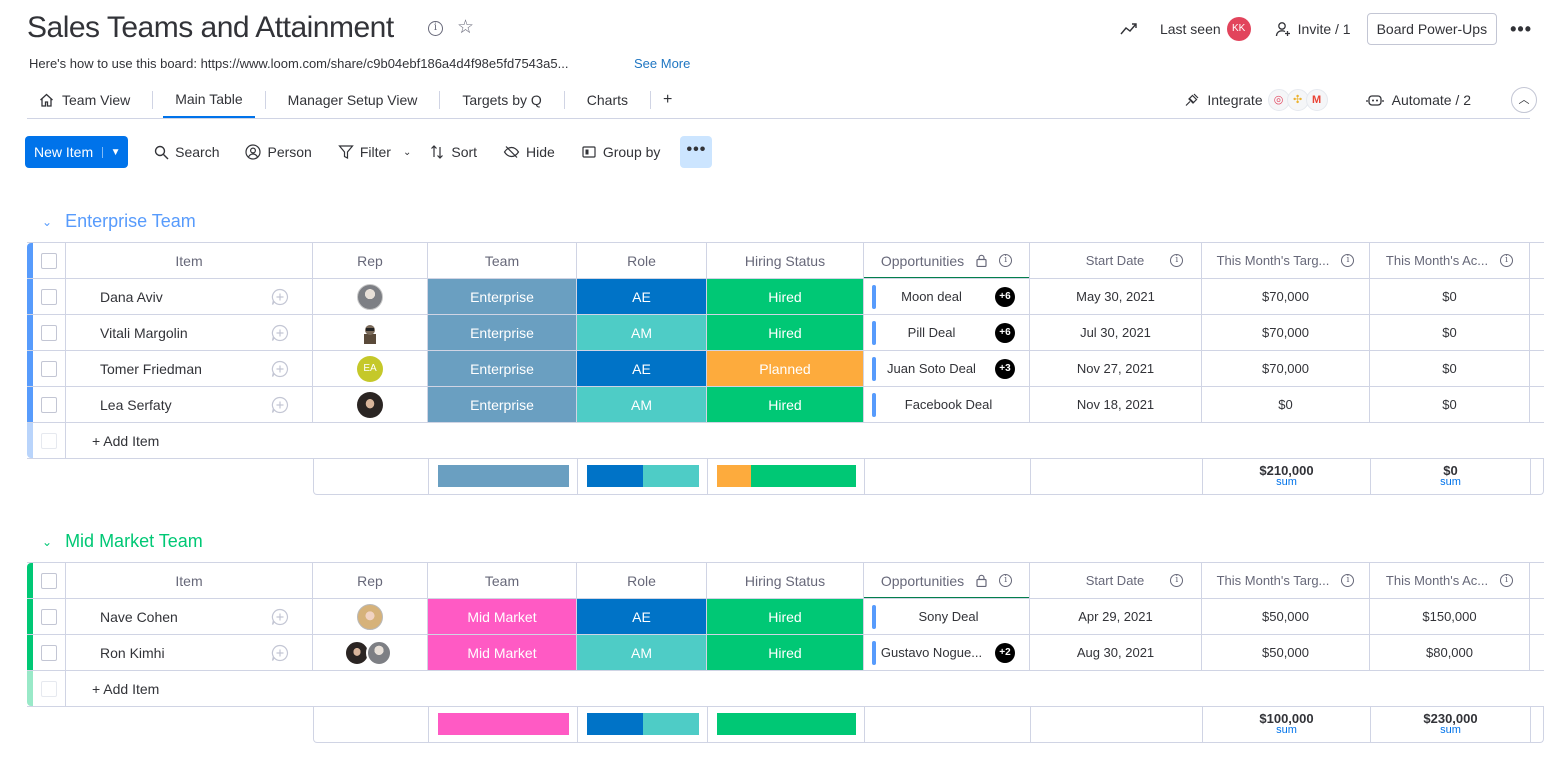  I want to click on tab-main-table: Main Table, so click(209, 100).